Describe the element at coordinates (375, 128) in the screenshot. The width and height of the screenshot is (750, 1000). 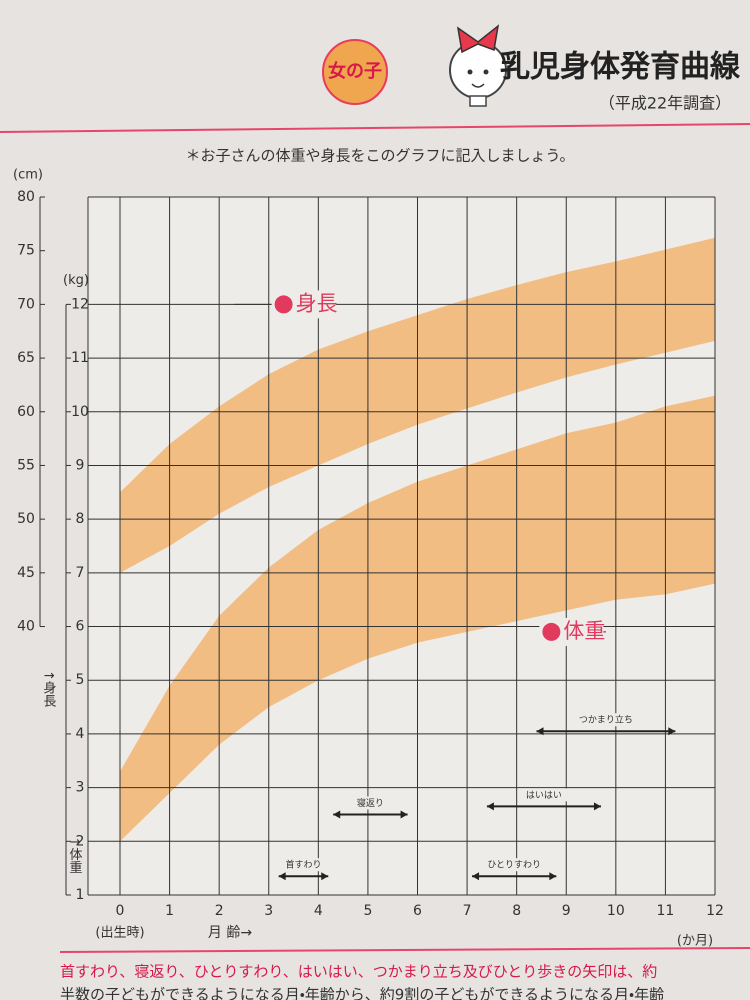
I see `header-rule` at that location.